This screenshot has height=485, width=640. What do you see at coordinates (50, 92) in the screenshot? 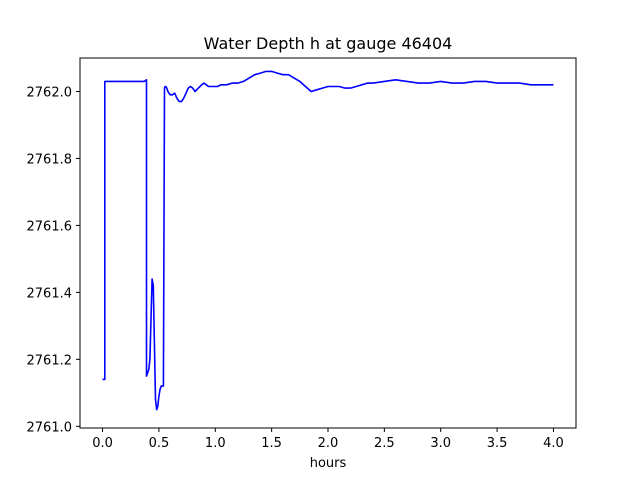
I see `y-tick-label: 2762.0` at bounding box center [50, 92].